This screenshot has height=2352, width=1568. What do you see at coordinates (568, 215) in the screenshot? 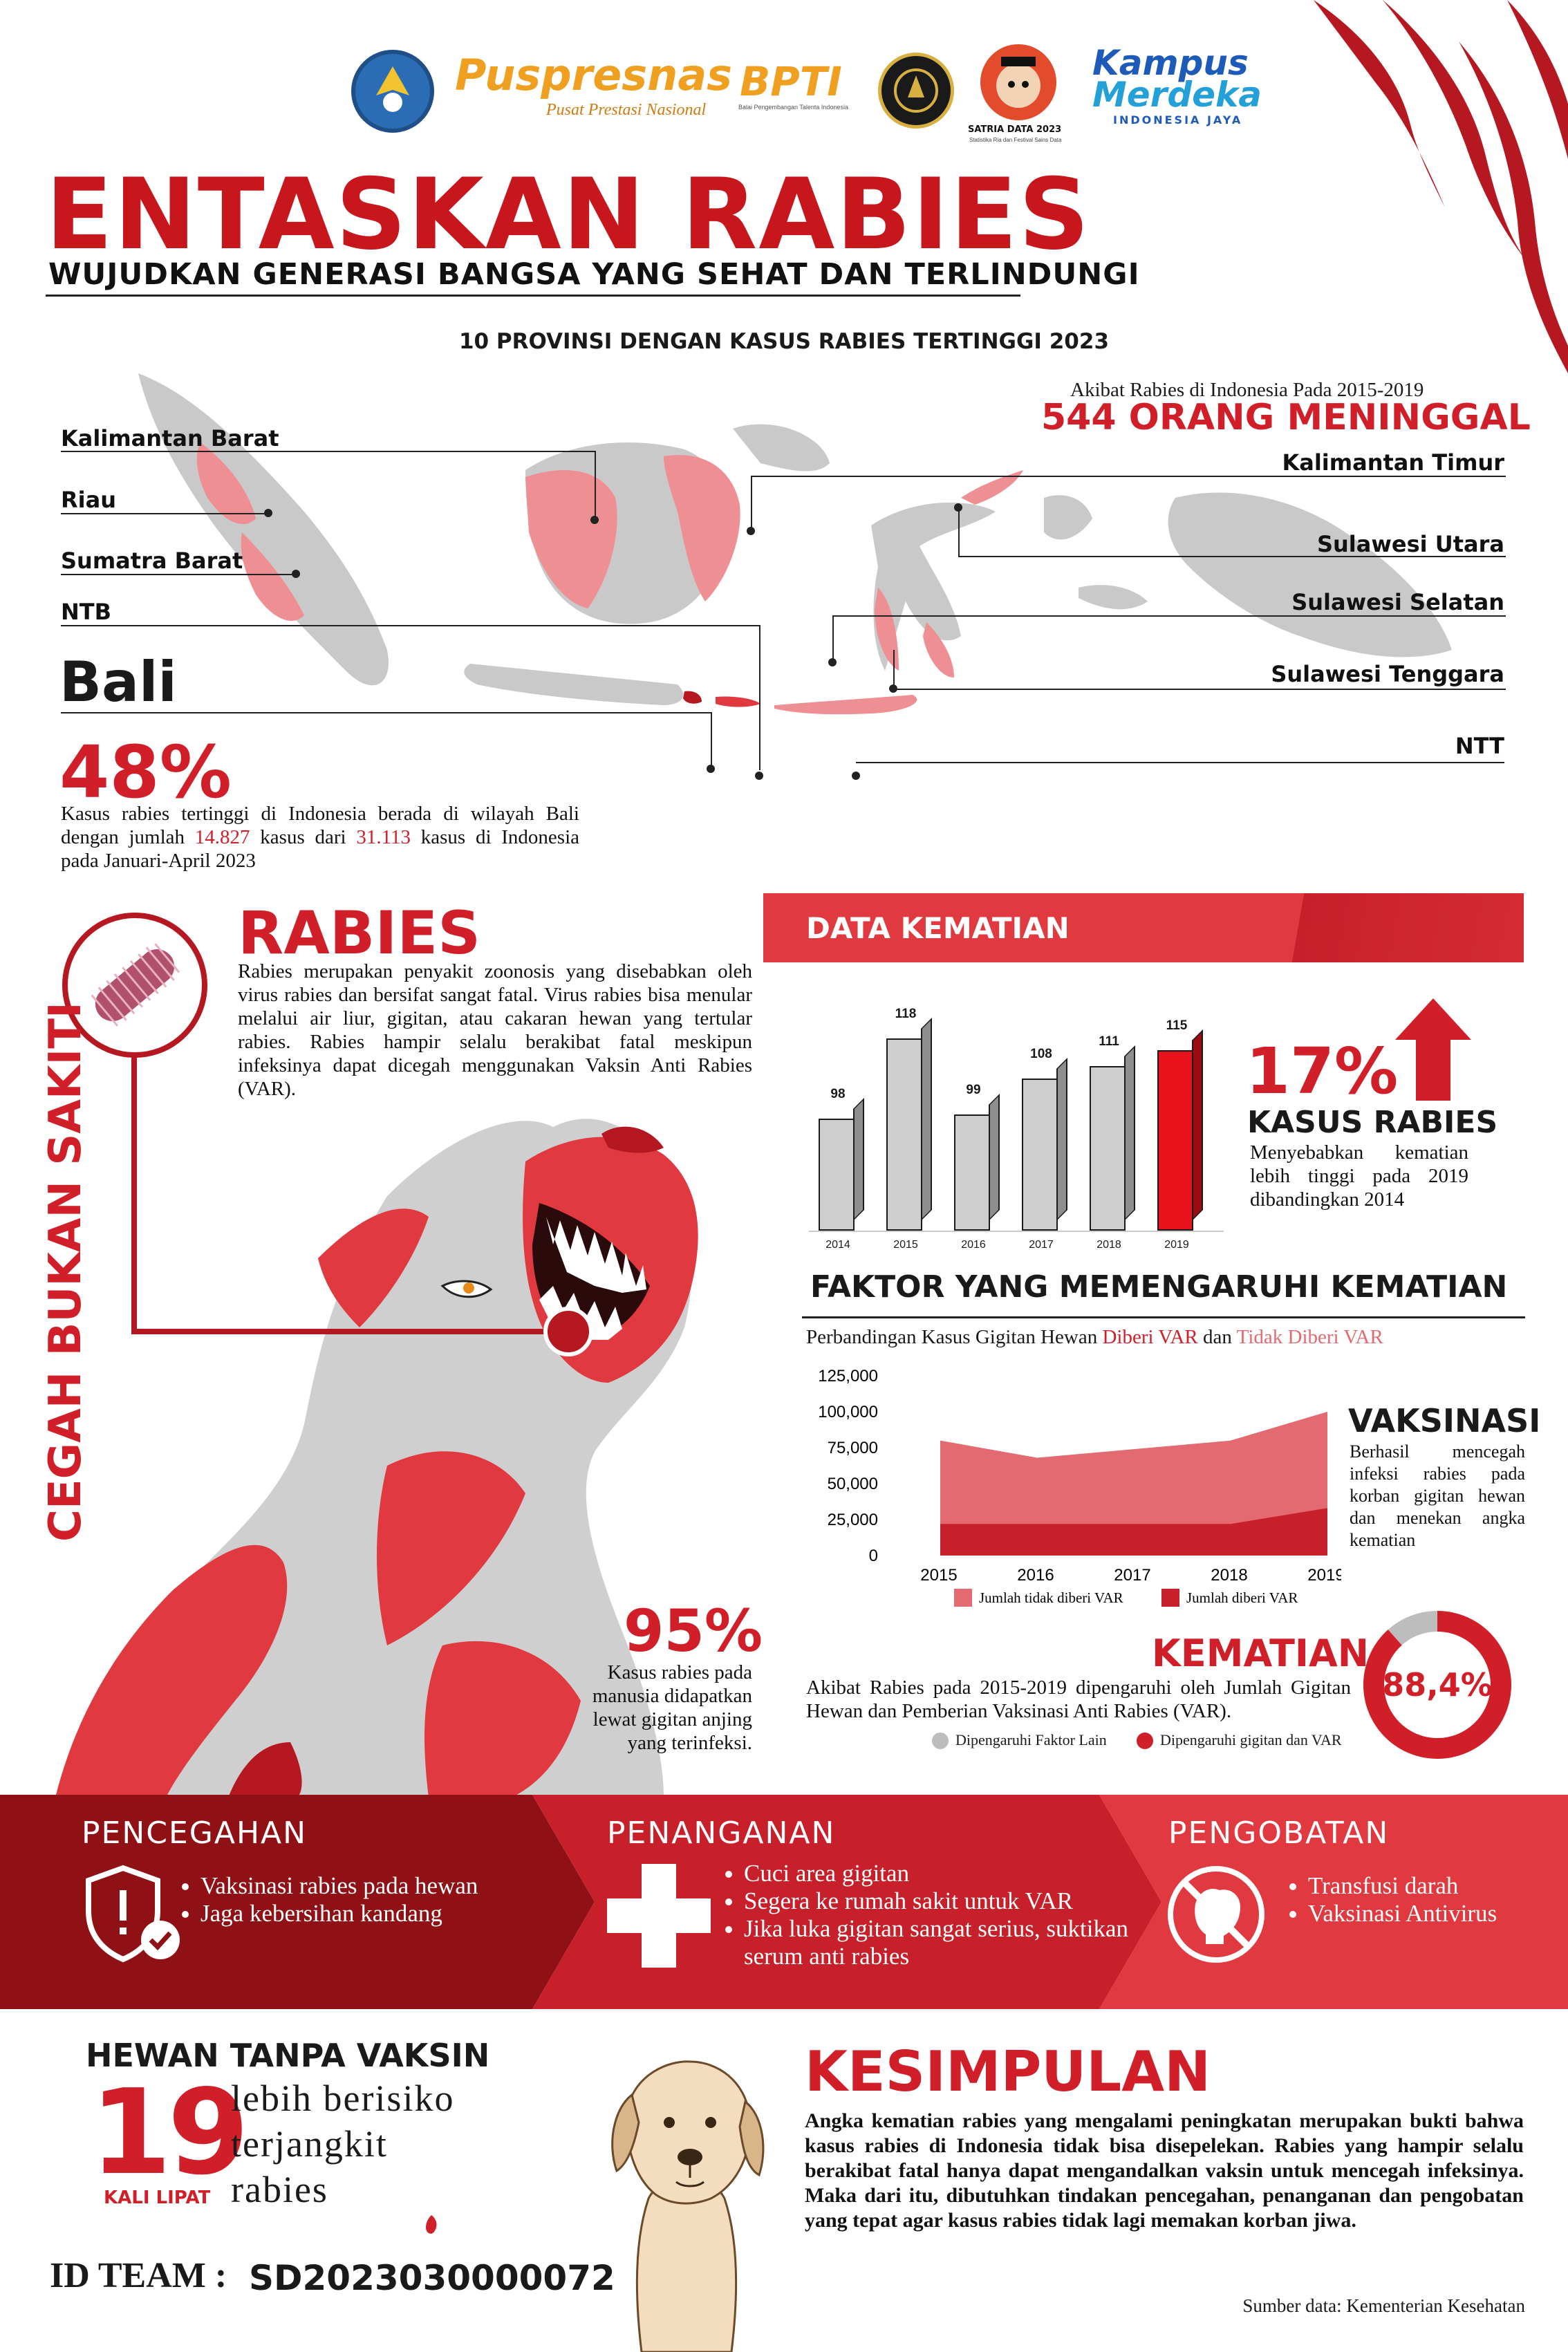
I see `page-title: ENTASKAN RABIES` at bounding box center [568, 215].